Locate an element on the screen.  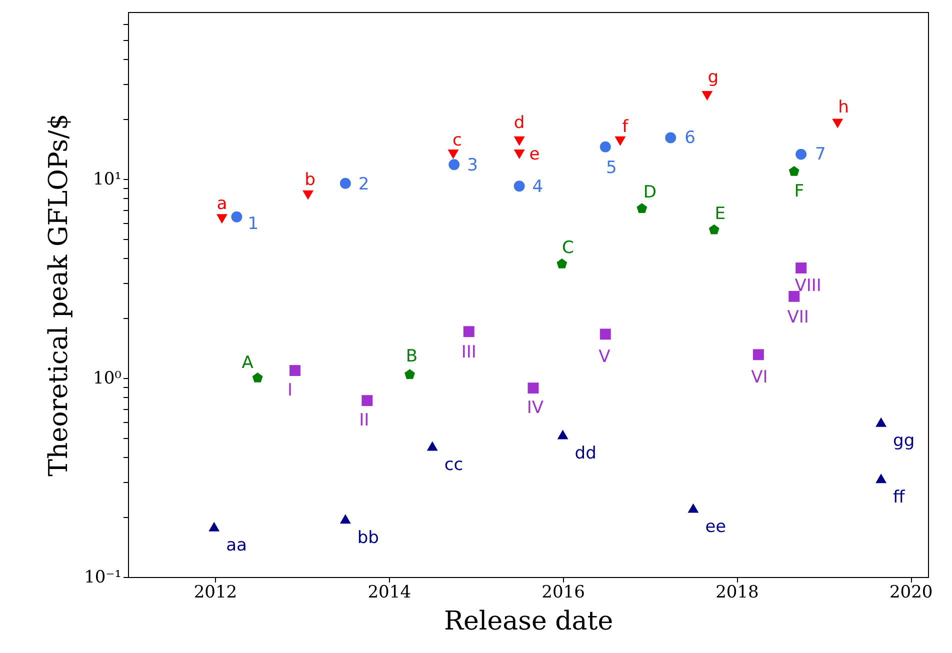
y-axis-title: Theoretical peak GFLOPs/$ is located at coordinates (59, 295).